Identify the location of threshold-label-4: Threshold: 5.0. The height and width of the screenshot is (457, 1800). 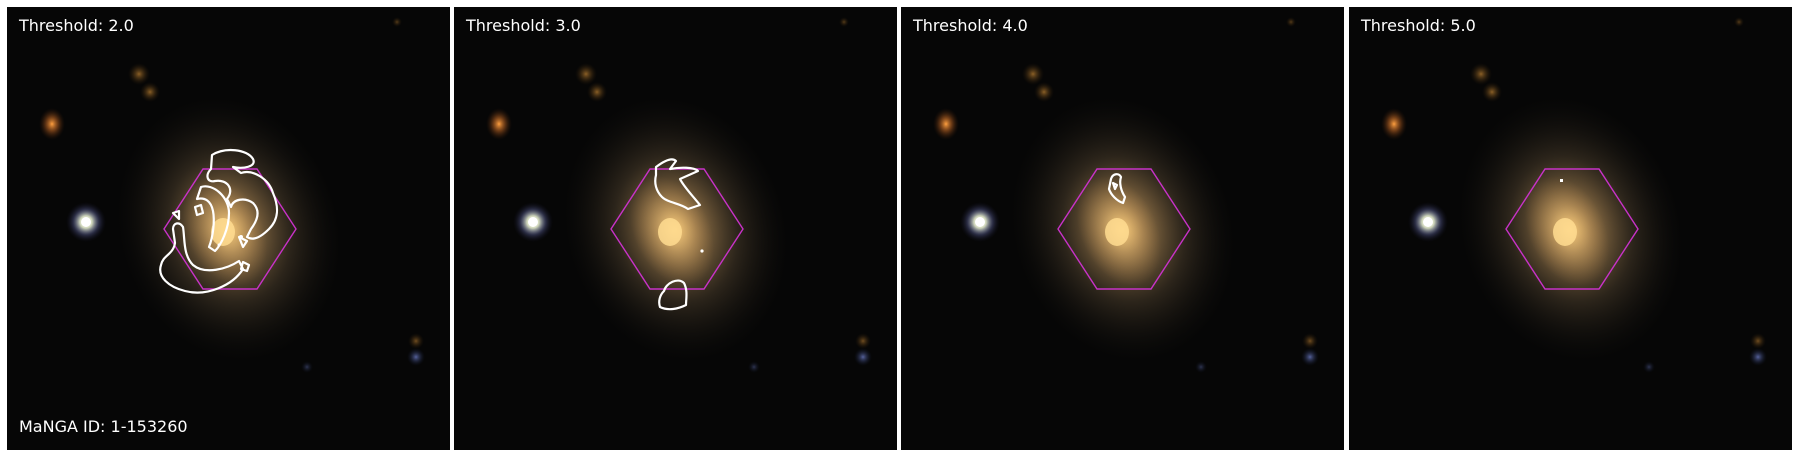
(1418, 25).